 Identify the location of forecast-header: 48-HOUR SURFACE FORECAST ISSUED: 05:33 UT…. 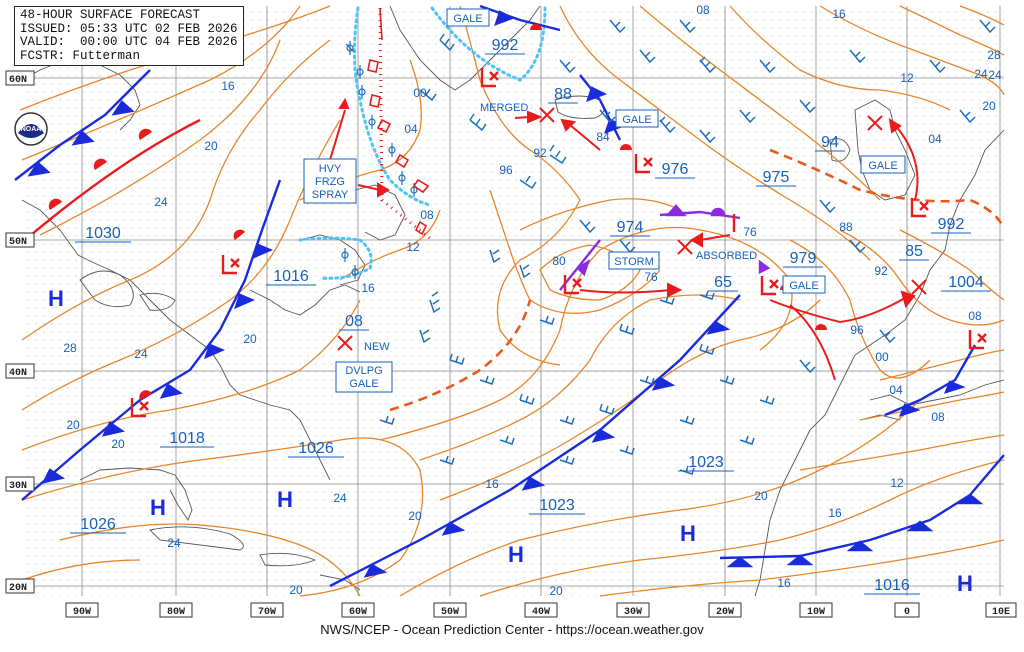
(129, 36).